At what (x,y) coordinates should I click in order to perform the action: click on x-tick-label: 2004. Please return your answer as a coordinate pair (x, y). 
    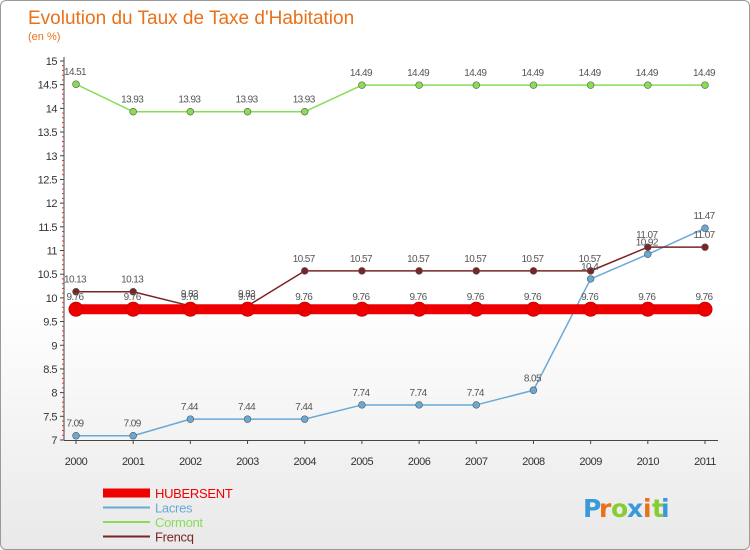
    Looking at the image, I should click on (304, 462).